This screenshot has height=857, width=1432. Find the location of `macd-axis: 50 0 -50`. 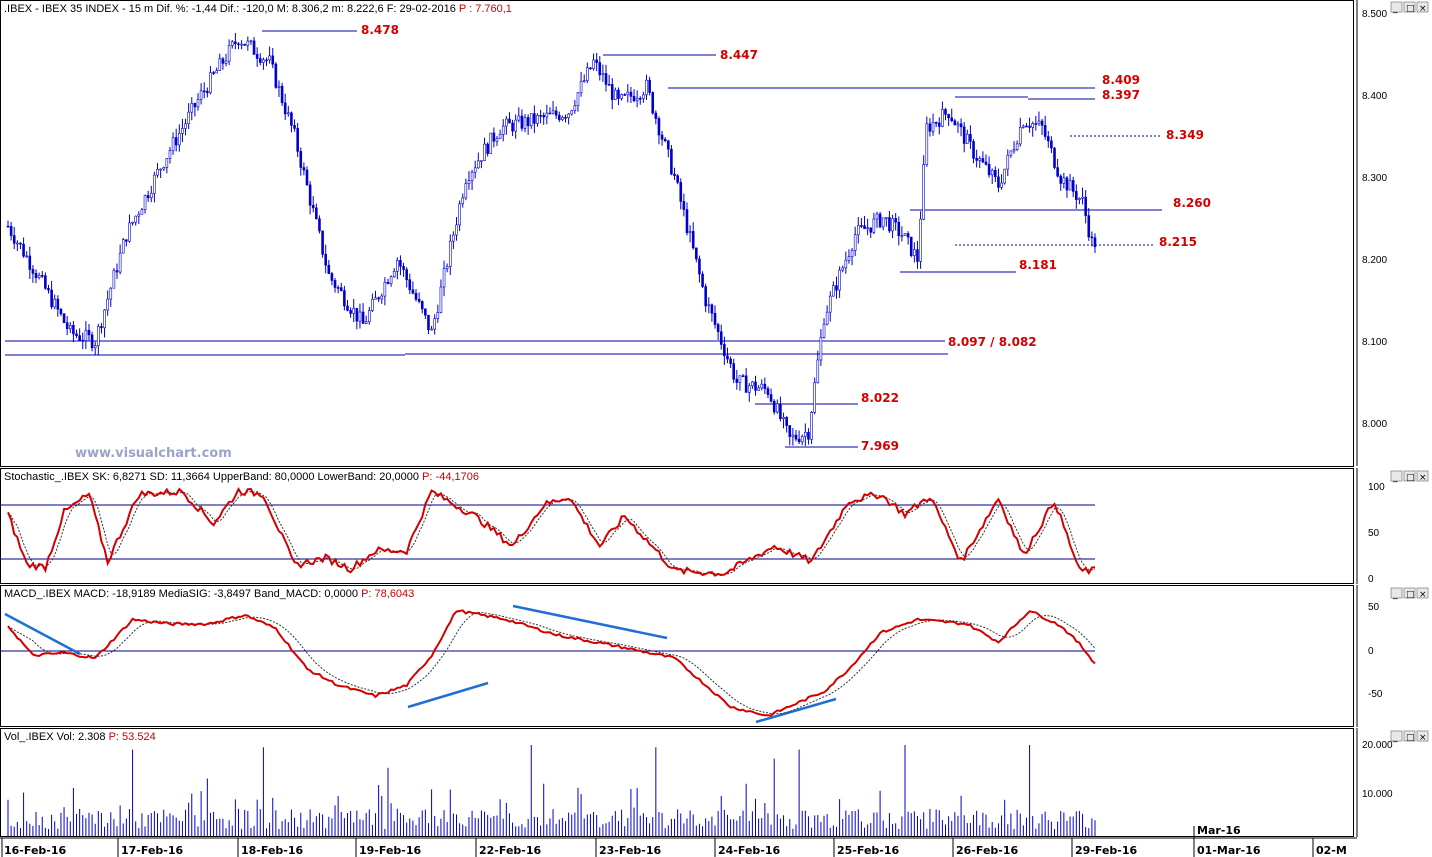

macd-axis: 50 0 -50 is located at coordinates (1369, 656).